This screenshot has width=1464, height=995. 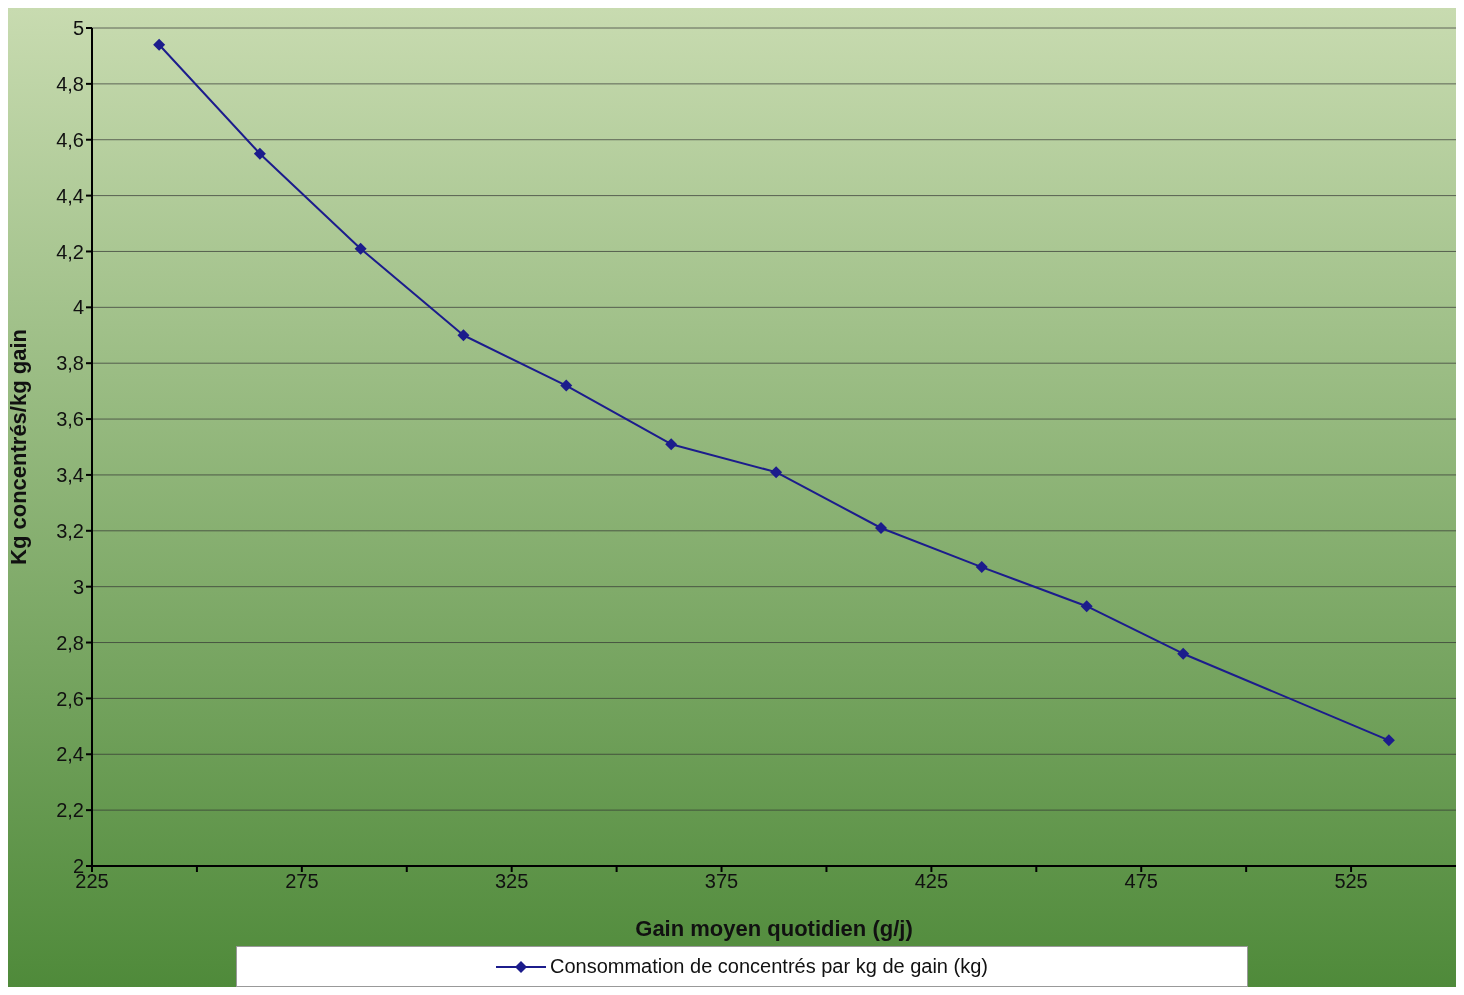 What do you see at coordinates (70, 419) in the screenshot?
I see `y-tick-label: 3,6` at bounding box center [70, 419].